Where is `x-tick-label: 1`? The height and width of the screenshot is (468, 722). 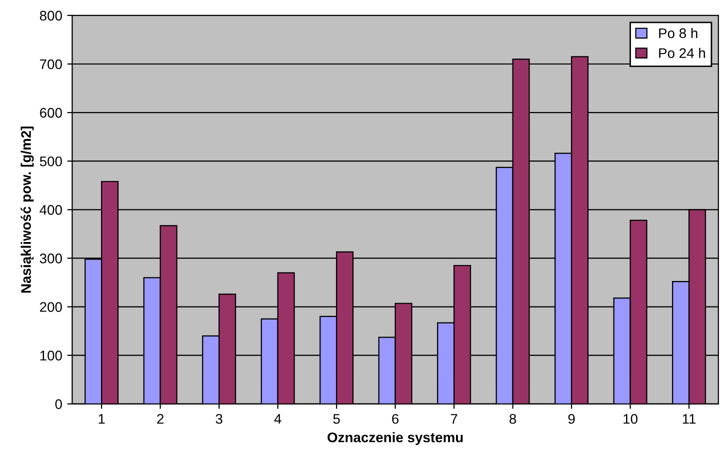 x-tick-label: 1 is located at coordinates (101, 419).